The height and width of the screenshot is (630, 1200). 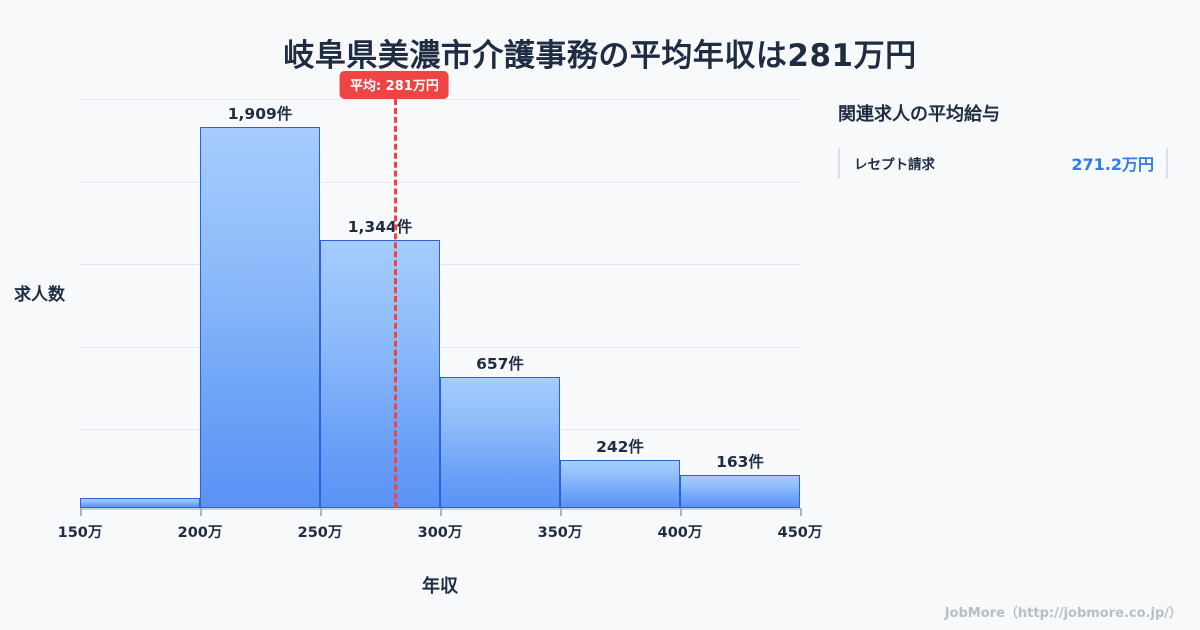 What do you see at coordinates (600, 56) in the screenshot?
I see `page-title: 岐阜県美濃市介護事務の平均年収は281万円` at bounding box center [600, 56].